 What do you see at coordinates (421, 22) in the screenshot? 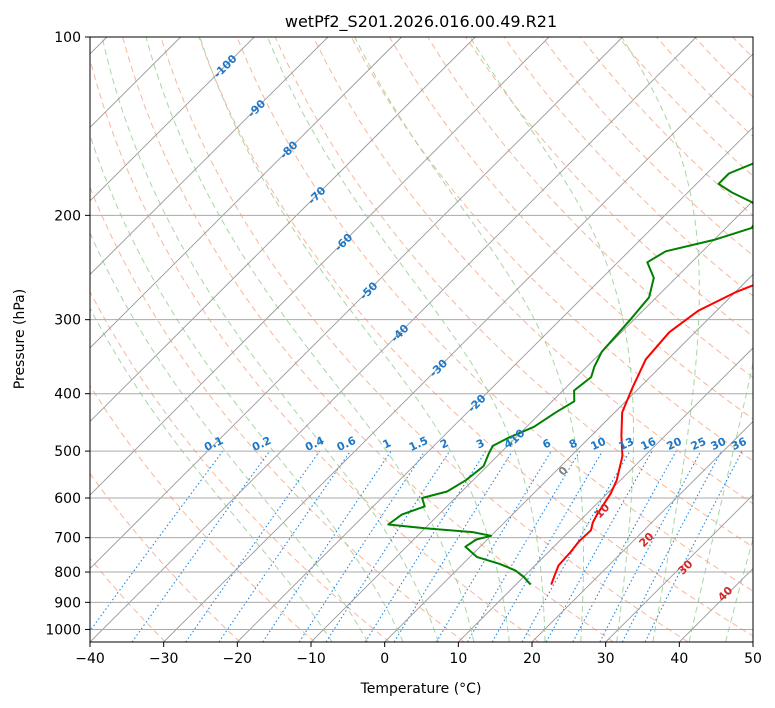
I see `chart-title: wetPf2_S201.2026.016.00.49.R21` at bounding box center [421, 22].